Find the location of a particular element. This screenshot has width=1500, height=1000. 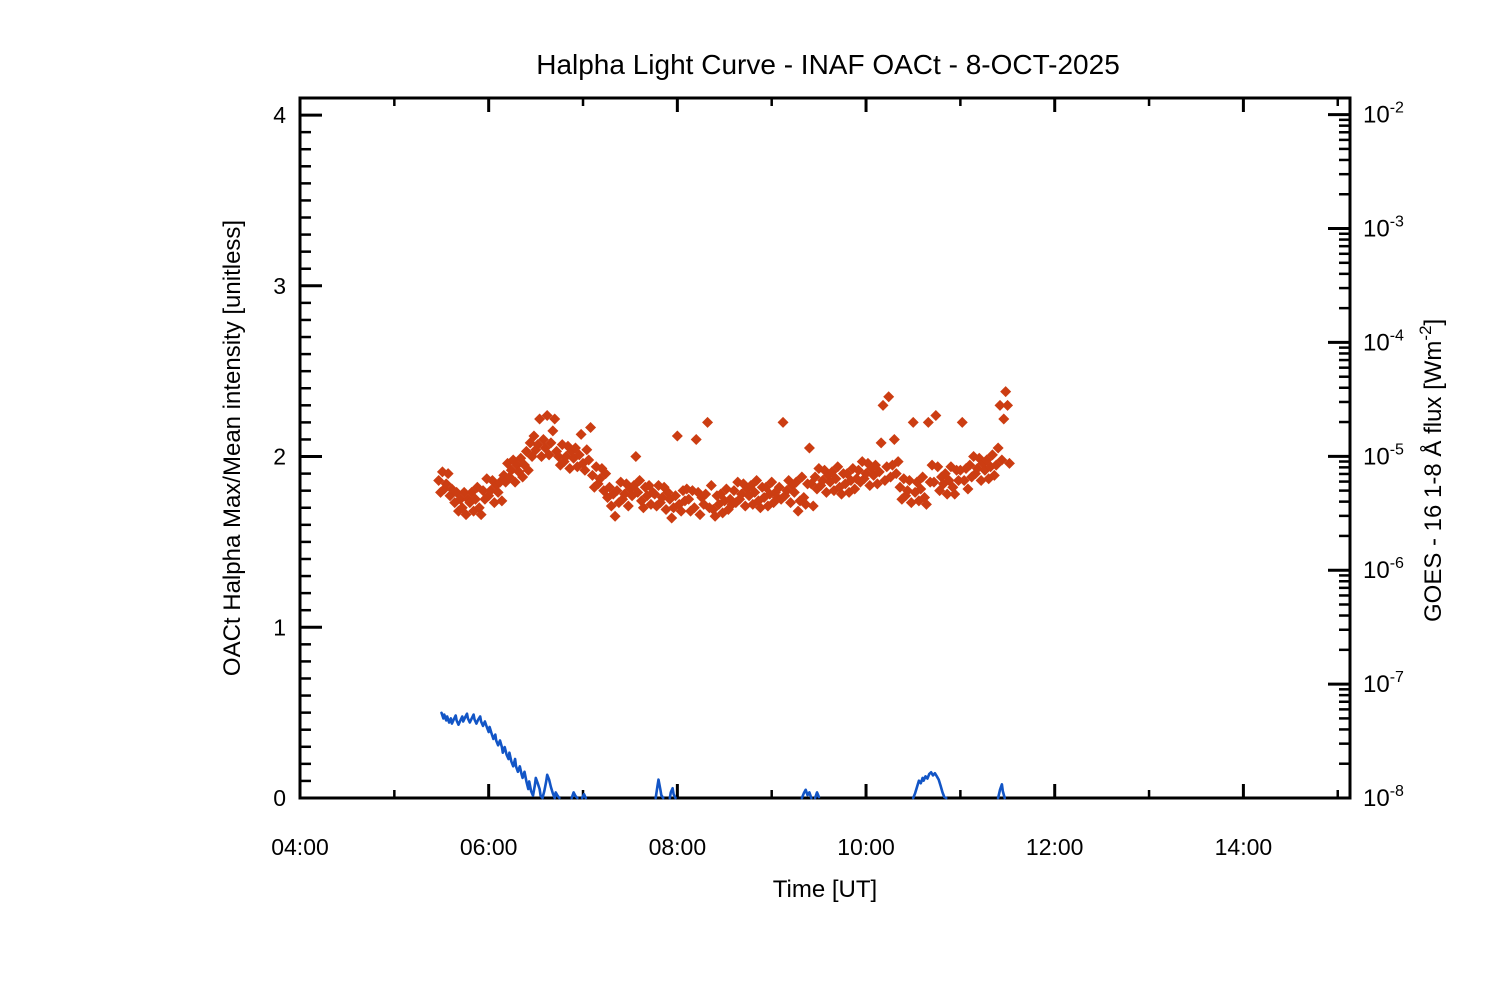

y-right-tick-label: 10⁻⁵ is located at coordinates (1383, 455).